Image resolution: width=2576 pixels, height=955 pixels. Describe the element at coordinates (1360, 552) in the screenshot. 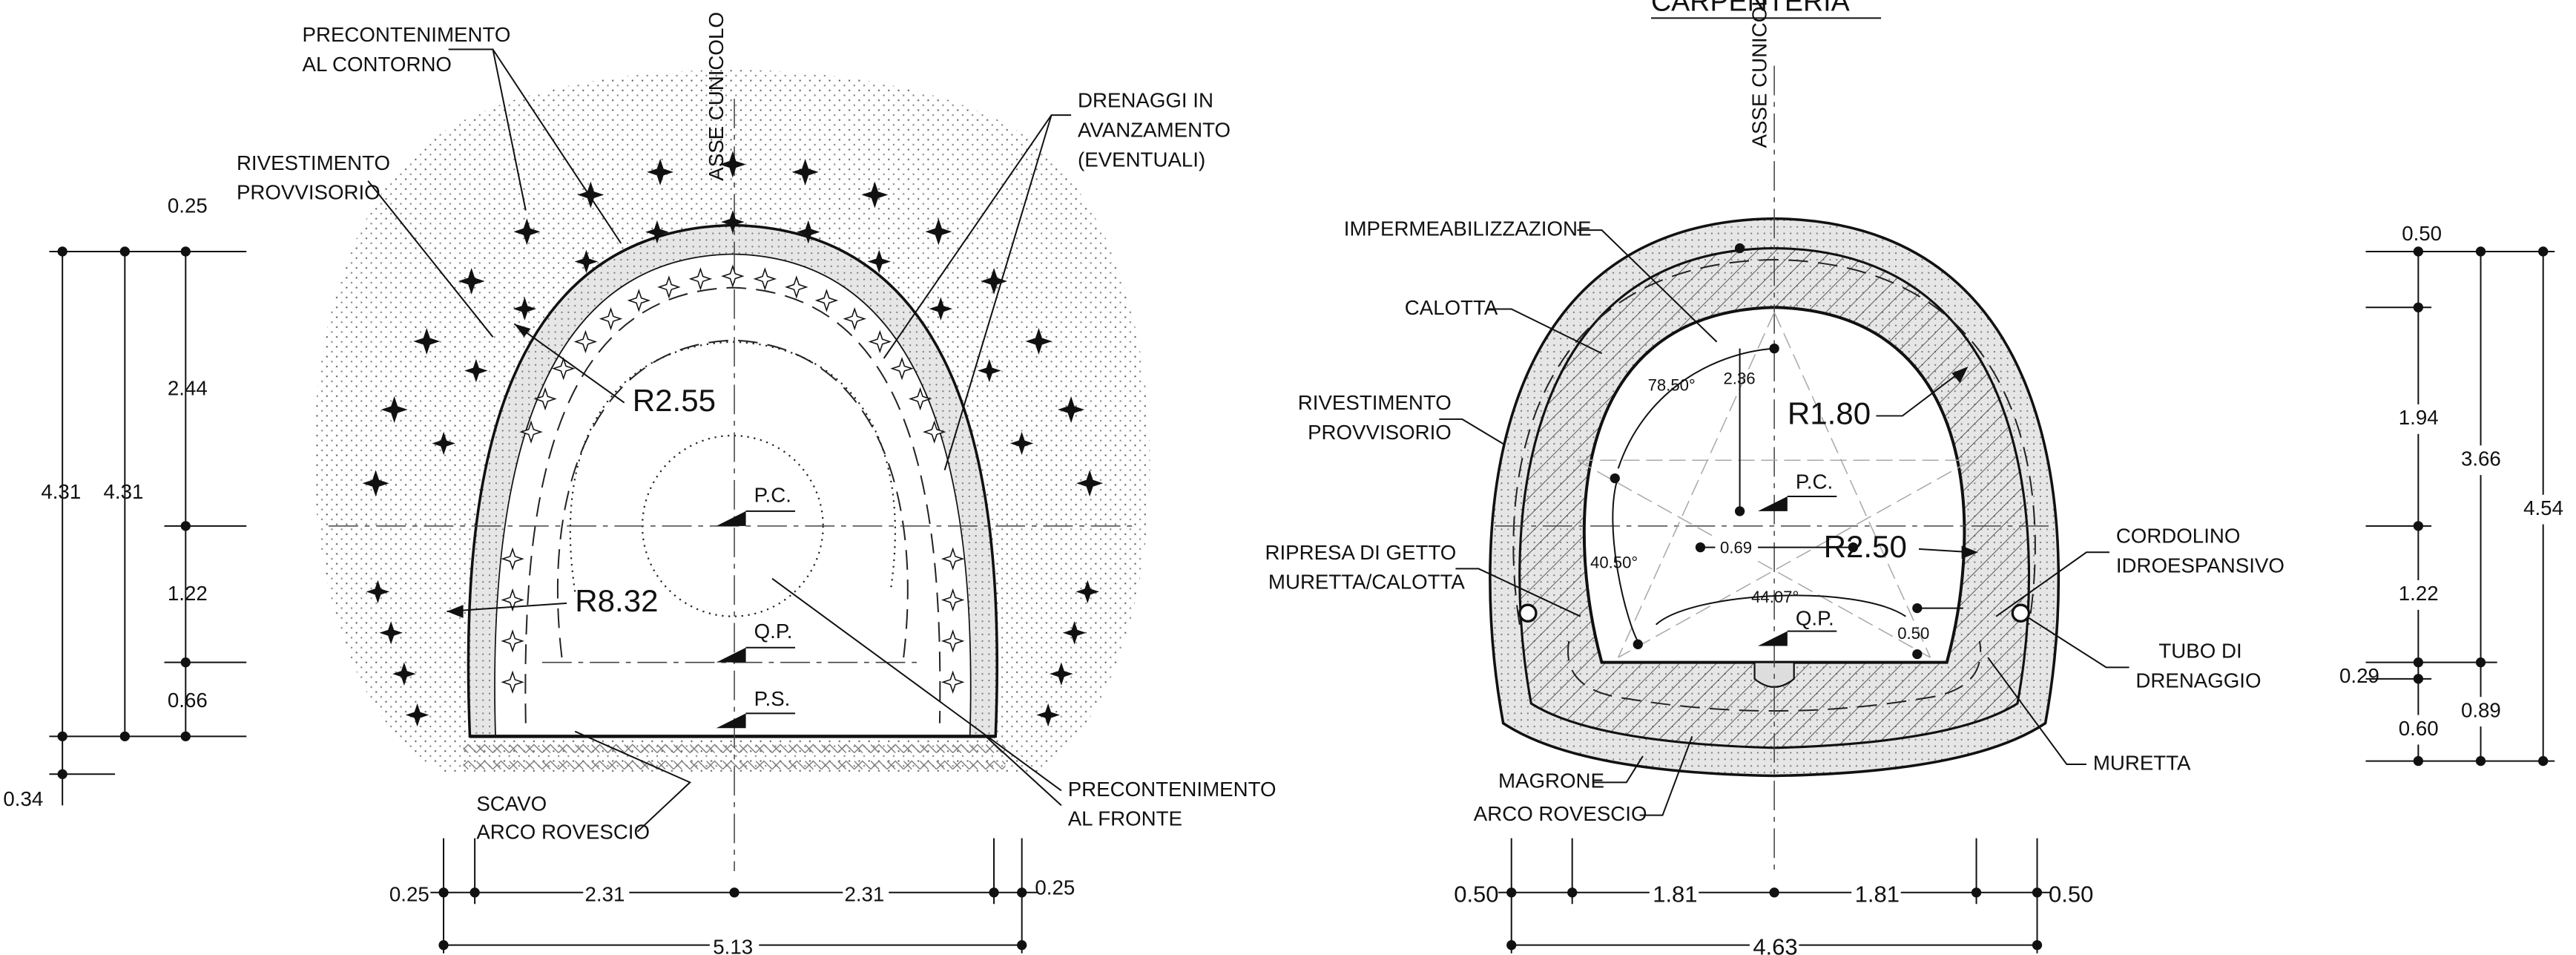

I see `label: RIPRESA DI GETTO` at that location.